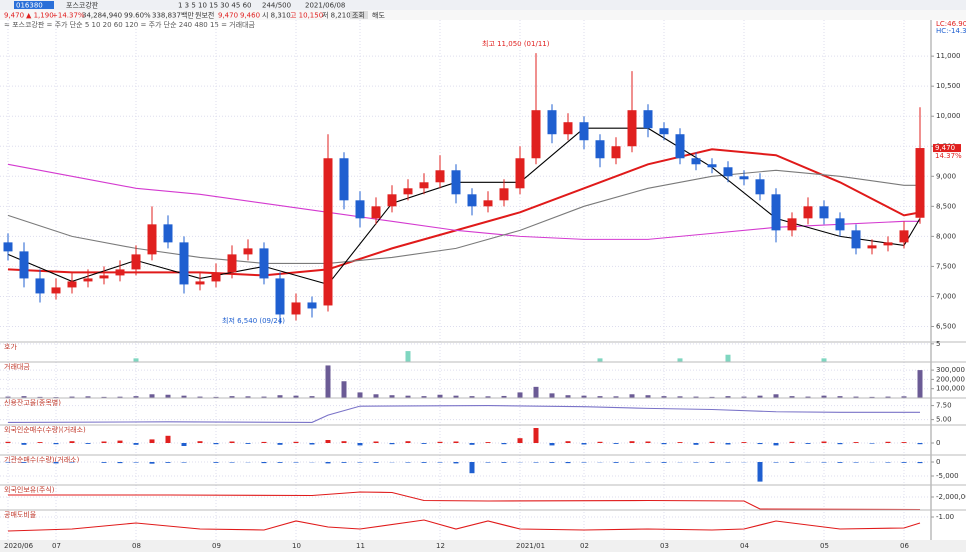 This screenshot has width=966, height=552. I want to click on panel-title: 호가, so click(10, 346).